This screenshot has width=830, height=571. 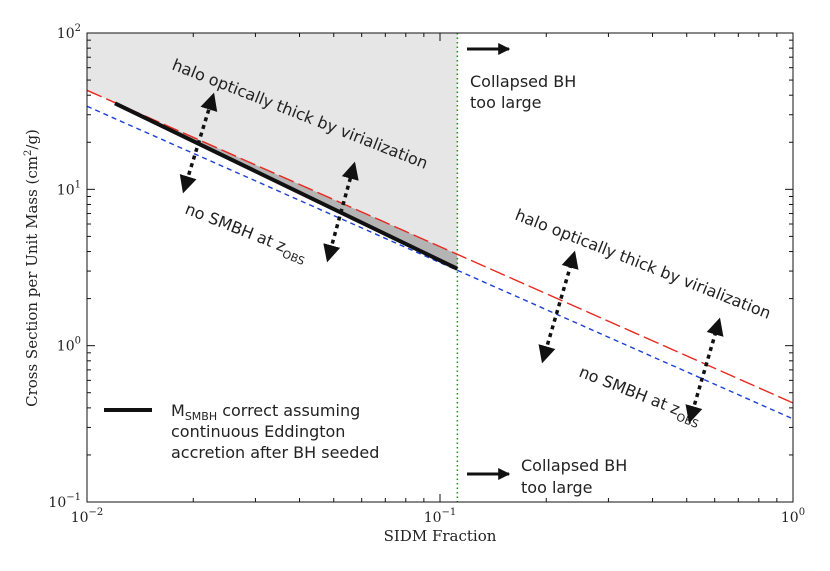 I want to click on no-smbh-label-right: no SMBH at zOBS, so click(x=639, y=396).